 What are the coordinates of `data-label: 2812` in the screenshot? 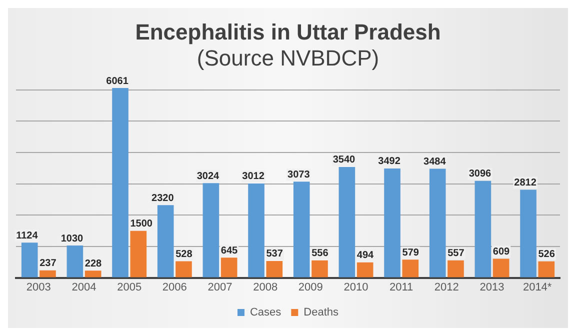 It's located at (525, 183).